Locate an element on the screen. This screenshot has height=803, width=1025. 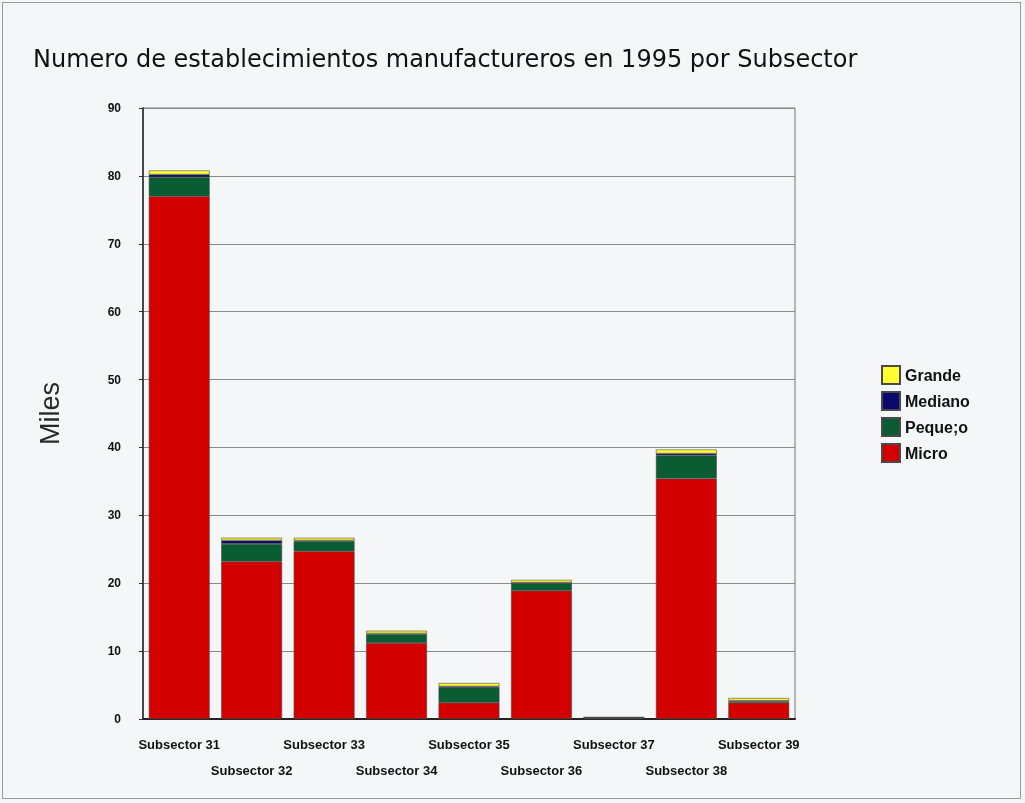
x-tick-label: Subsector 34 is located at coordinates (397, 770).